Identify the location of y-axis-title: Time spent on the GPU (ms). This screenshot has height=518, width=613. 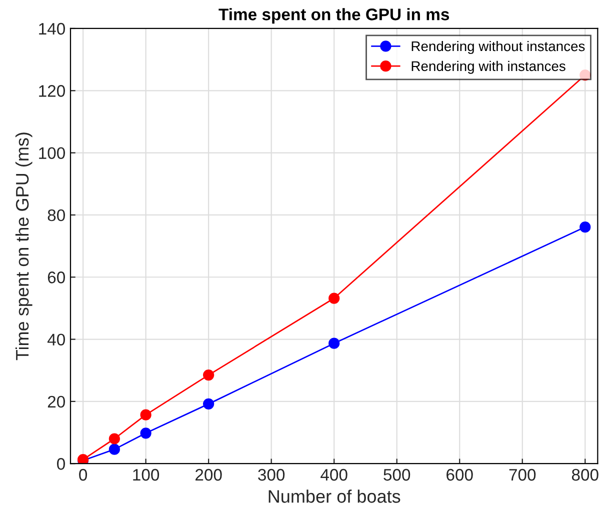
(23, 246).